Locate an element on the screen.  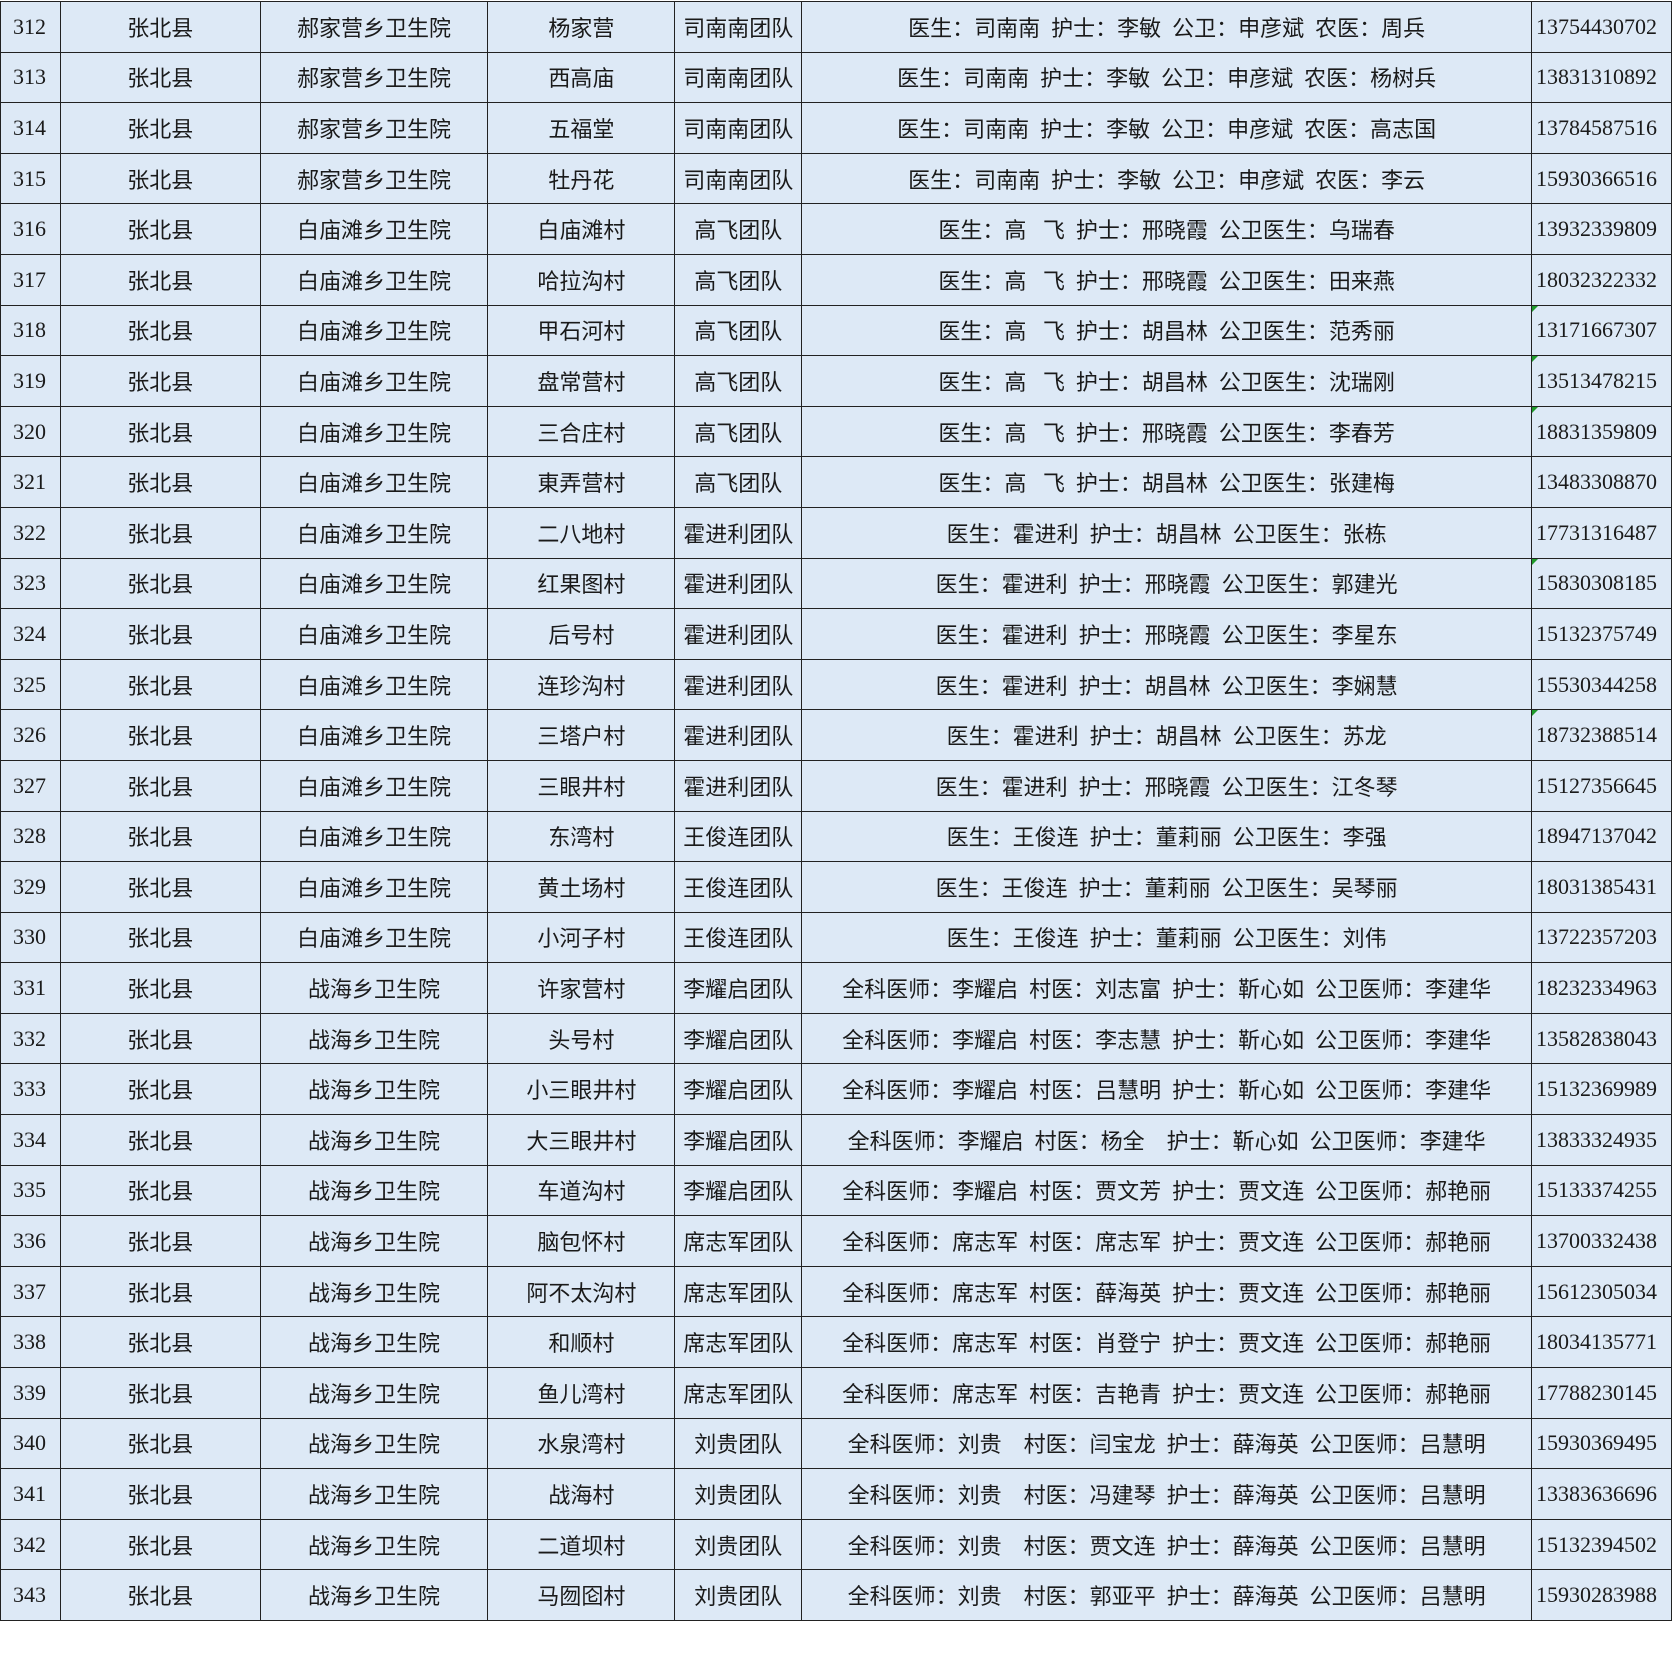
members-cell: 全科医师：刘贵 村医：闫宝龙 护士：薛海英 公卫医师：吕慧明 is located at coordinates (1166, 1443).